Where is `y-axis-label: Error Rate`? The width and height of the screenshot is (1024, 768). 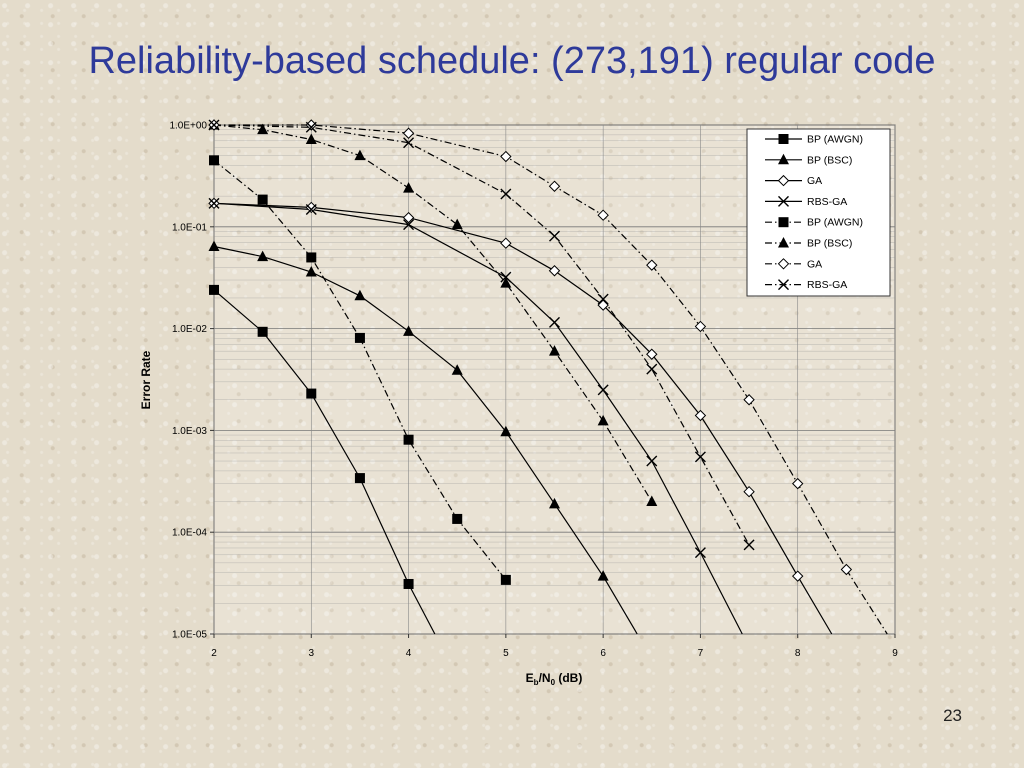
y-axis-label: Error Rate is located at coordinates (146, 379).